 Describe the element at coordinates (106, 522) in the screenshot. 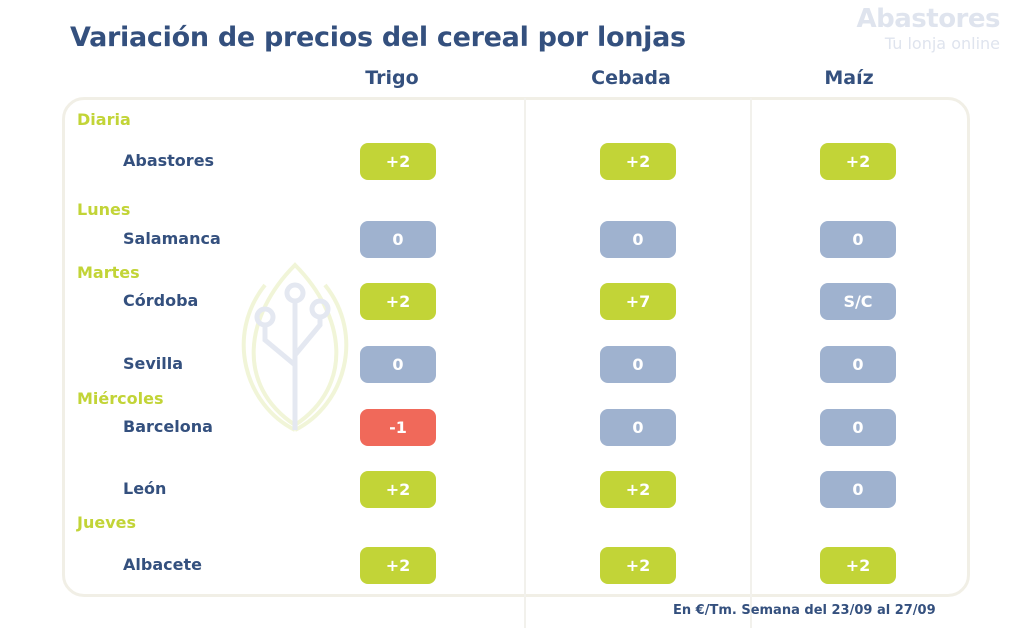

I see `day-label: Jueves` at that location.